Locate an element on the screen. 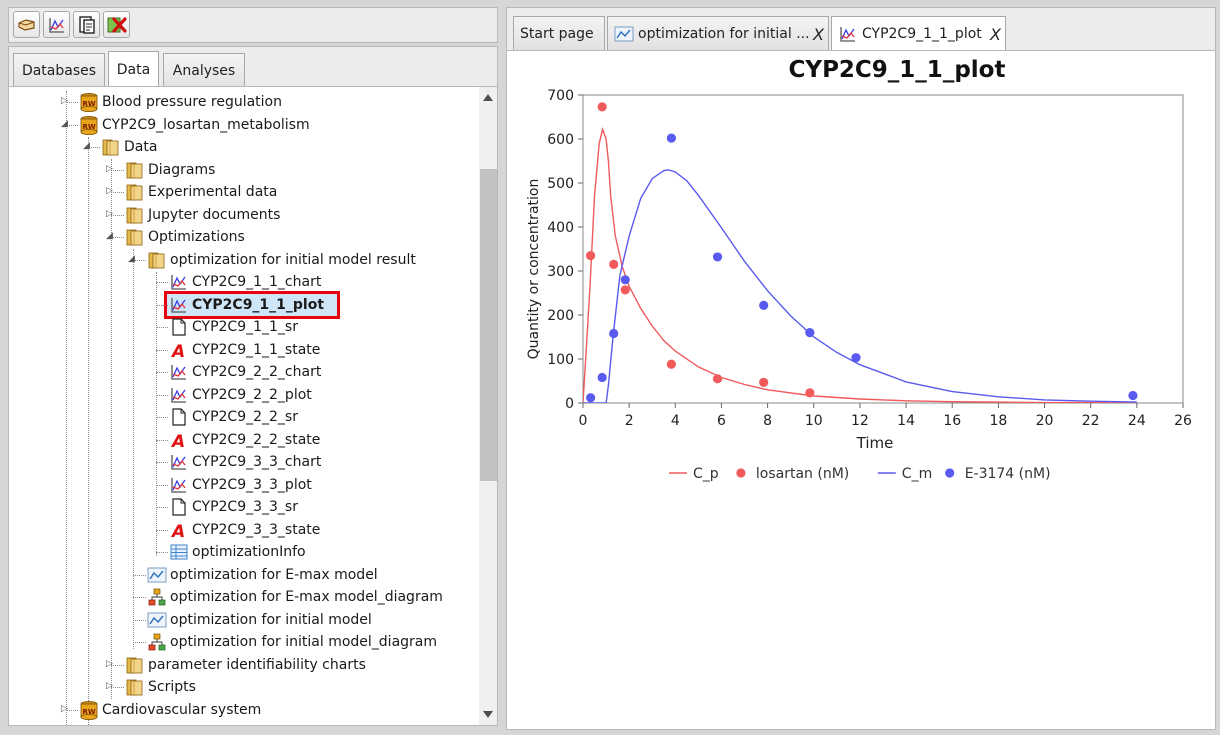 The width and height of the screenshot is (1220, 735). tree-item-label: CYP2C9_2_2_plot is located at coordinates (252, 394).